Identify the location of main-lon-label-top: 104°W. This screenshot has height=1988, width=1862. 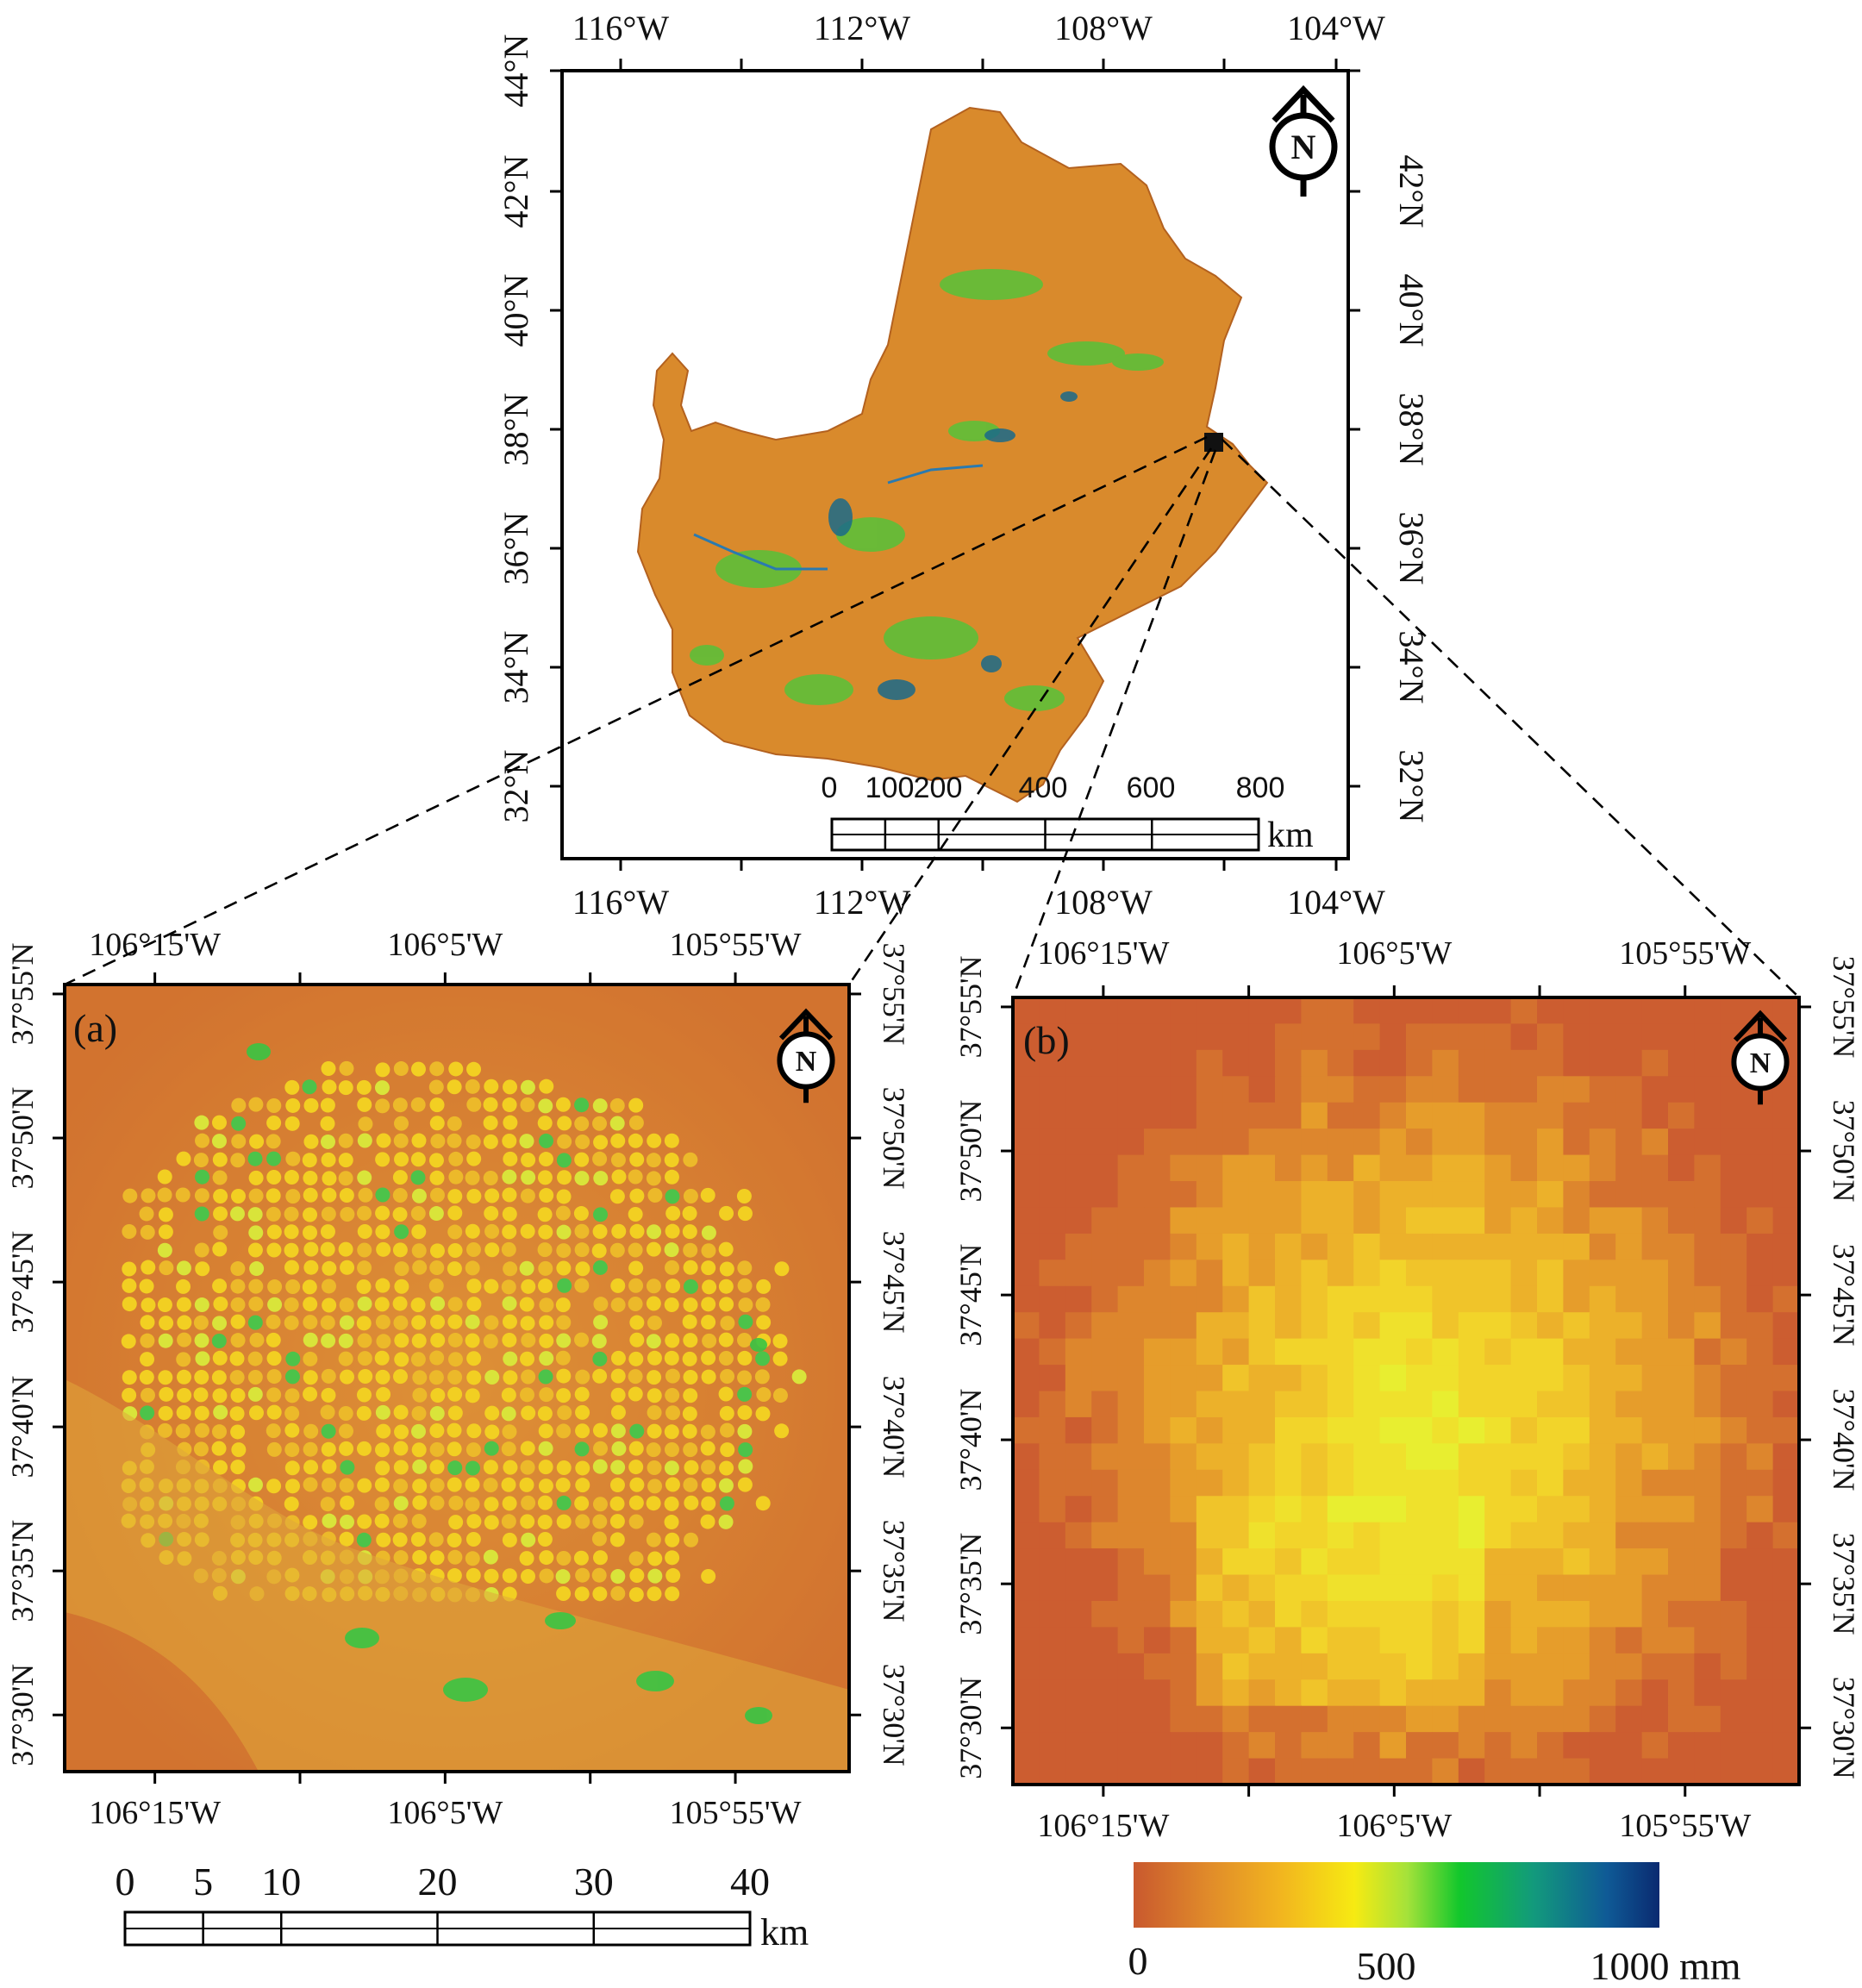
(1336, 28).